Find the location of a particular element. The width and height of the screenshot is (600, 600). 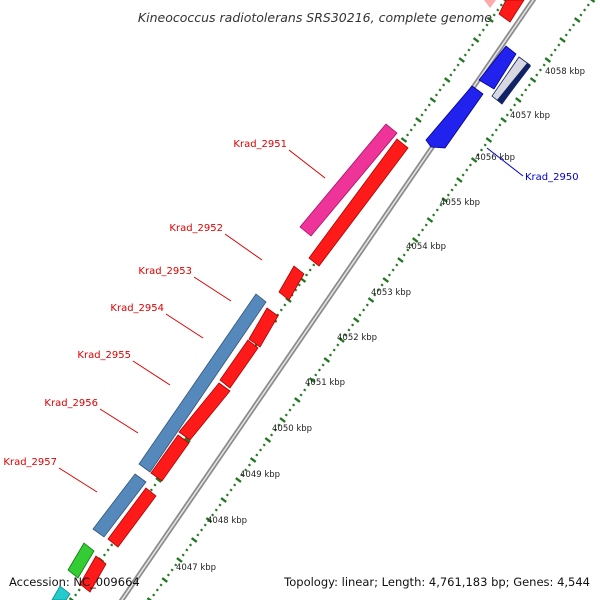

gene-label: Krad_2950 is located at coordinates (552, 177).